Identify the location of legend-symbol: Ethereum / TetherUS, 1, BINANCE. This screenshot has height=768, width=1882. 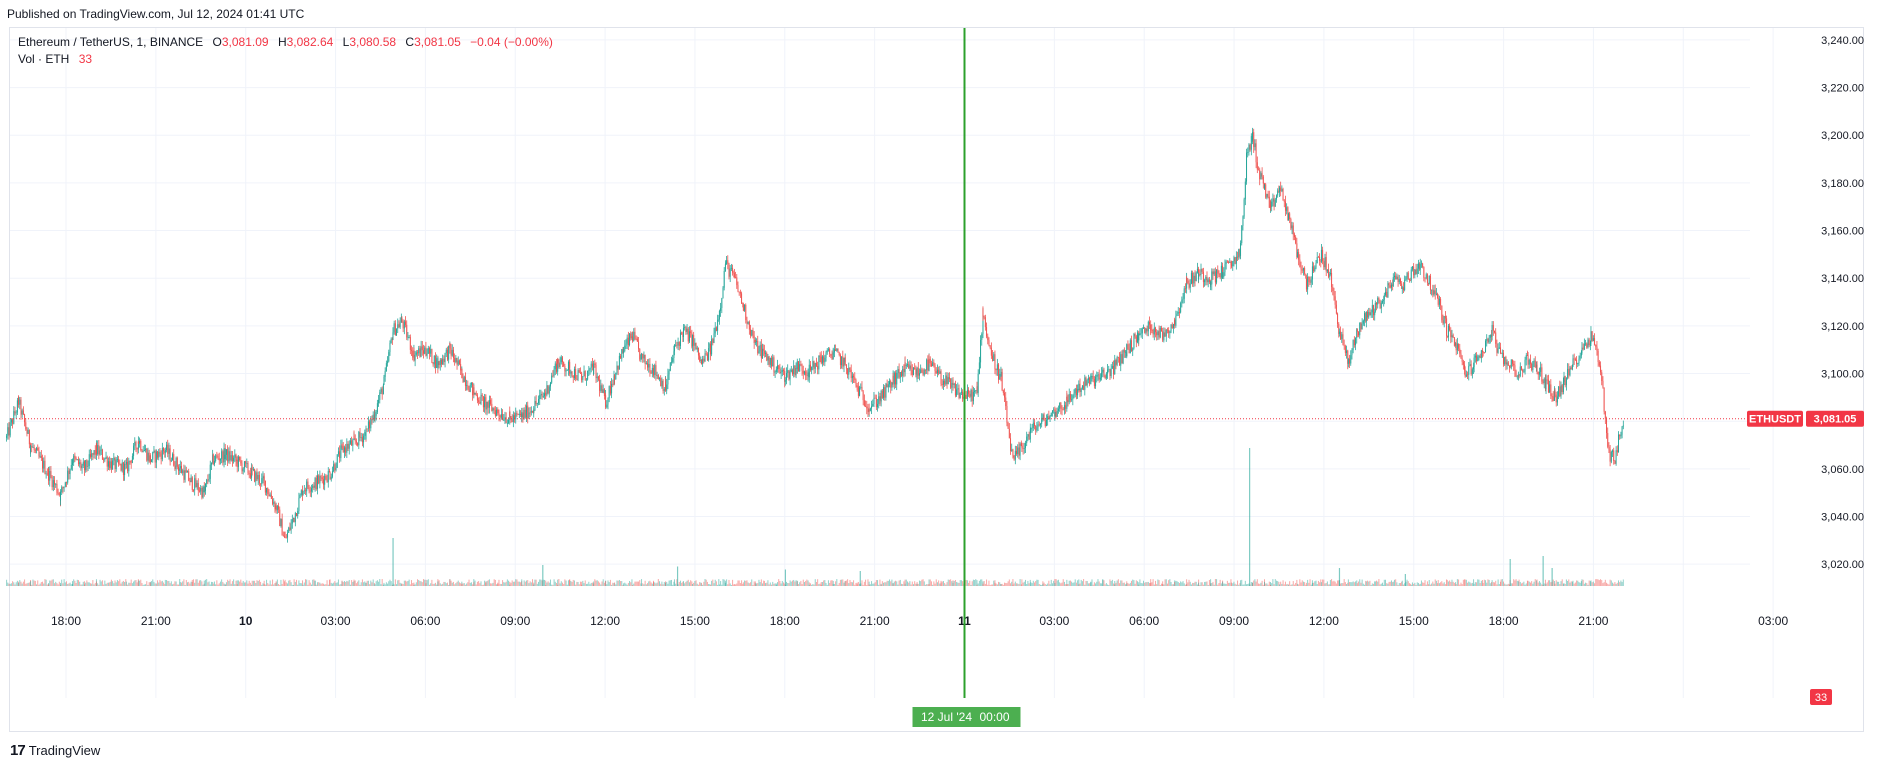
(111, 42).